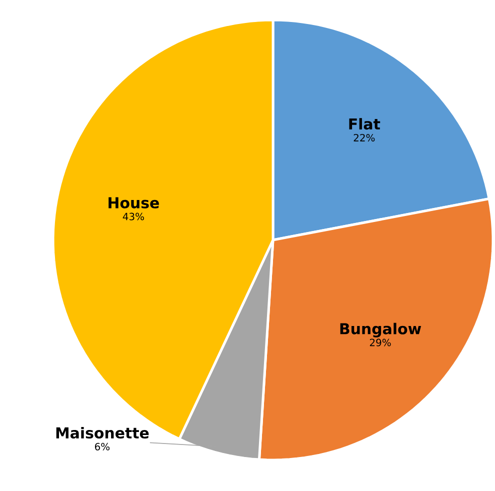 The width and height of the screenshot is (495, 491). I want to click on slice-label: Bungalow, so click(381, 330).